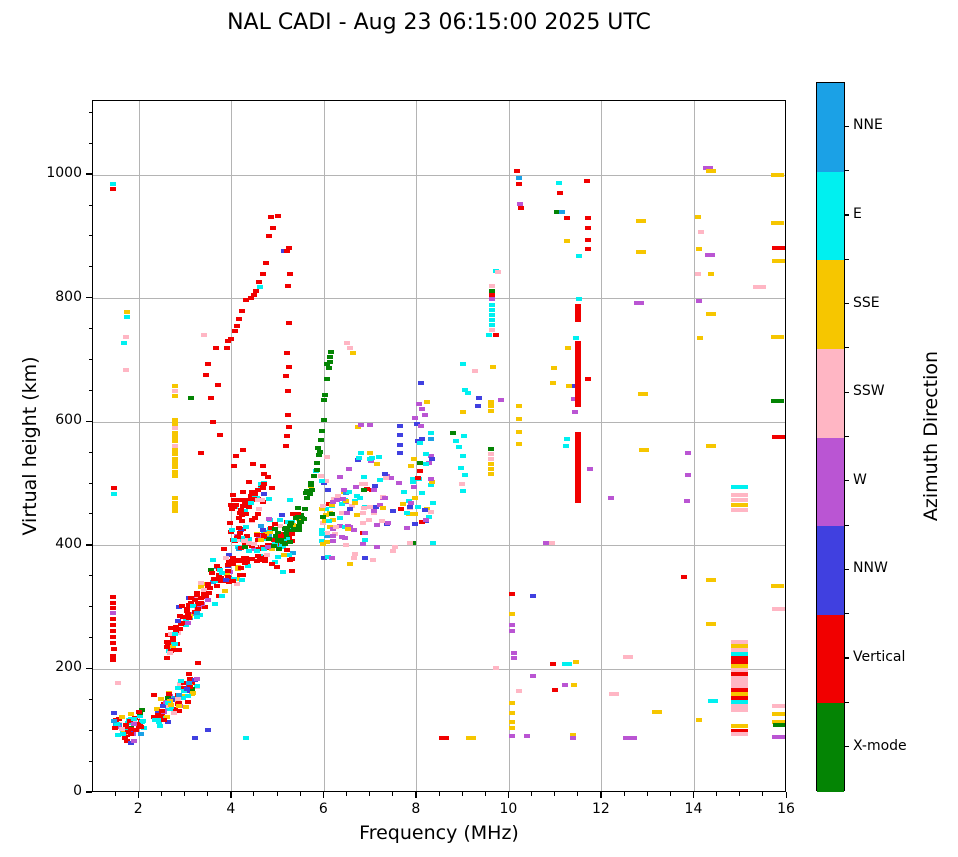  What do you see at coordinates (879, 657) in the screenshot?
I see `colorbar-label-vertical: Vertical` at bounding box center [879, 657].